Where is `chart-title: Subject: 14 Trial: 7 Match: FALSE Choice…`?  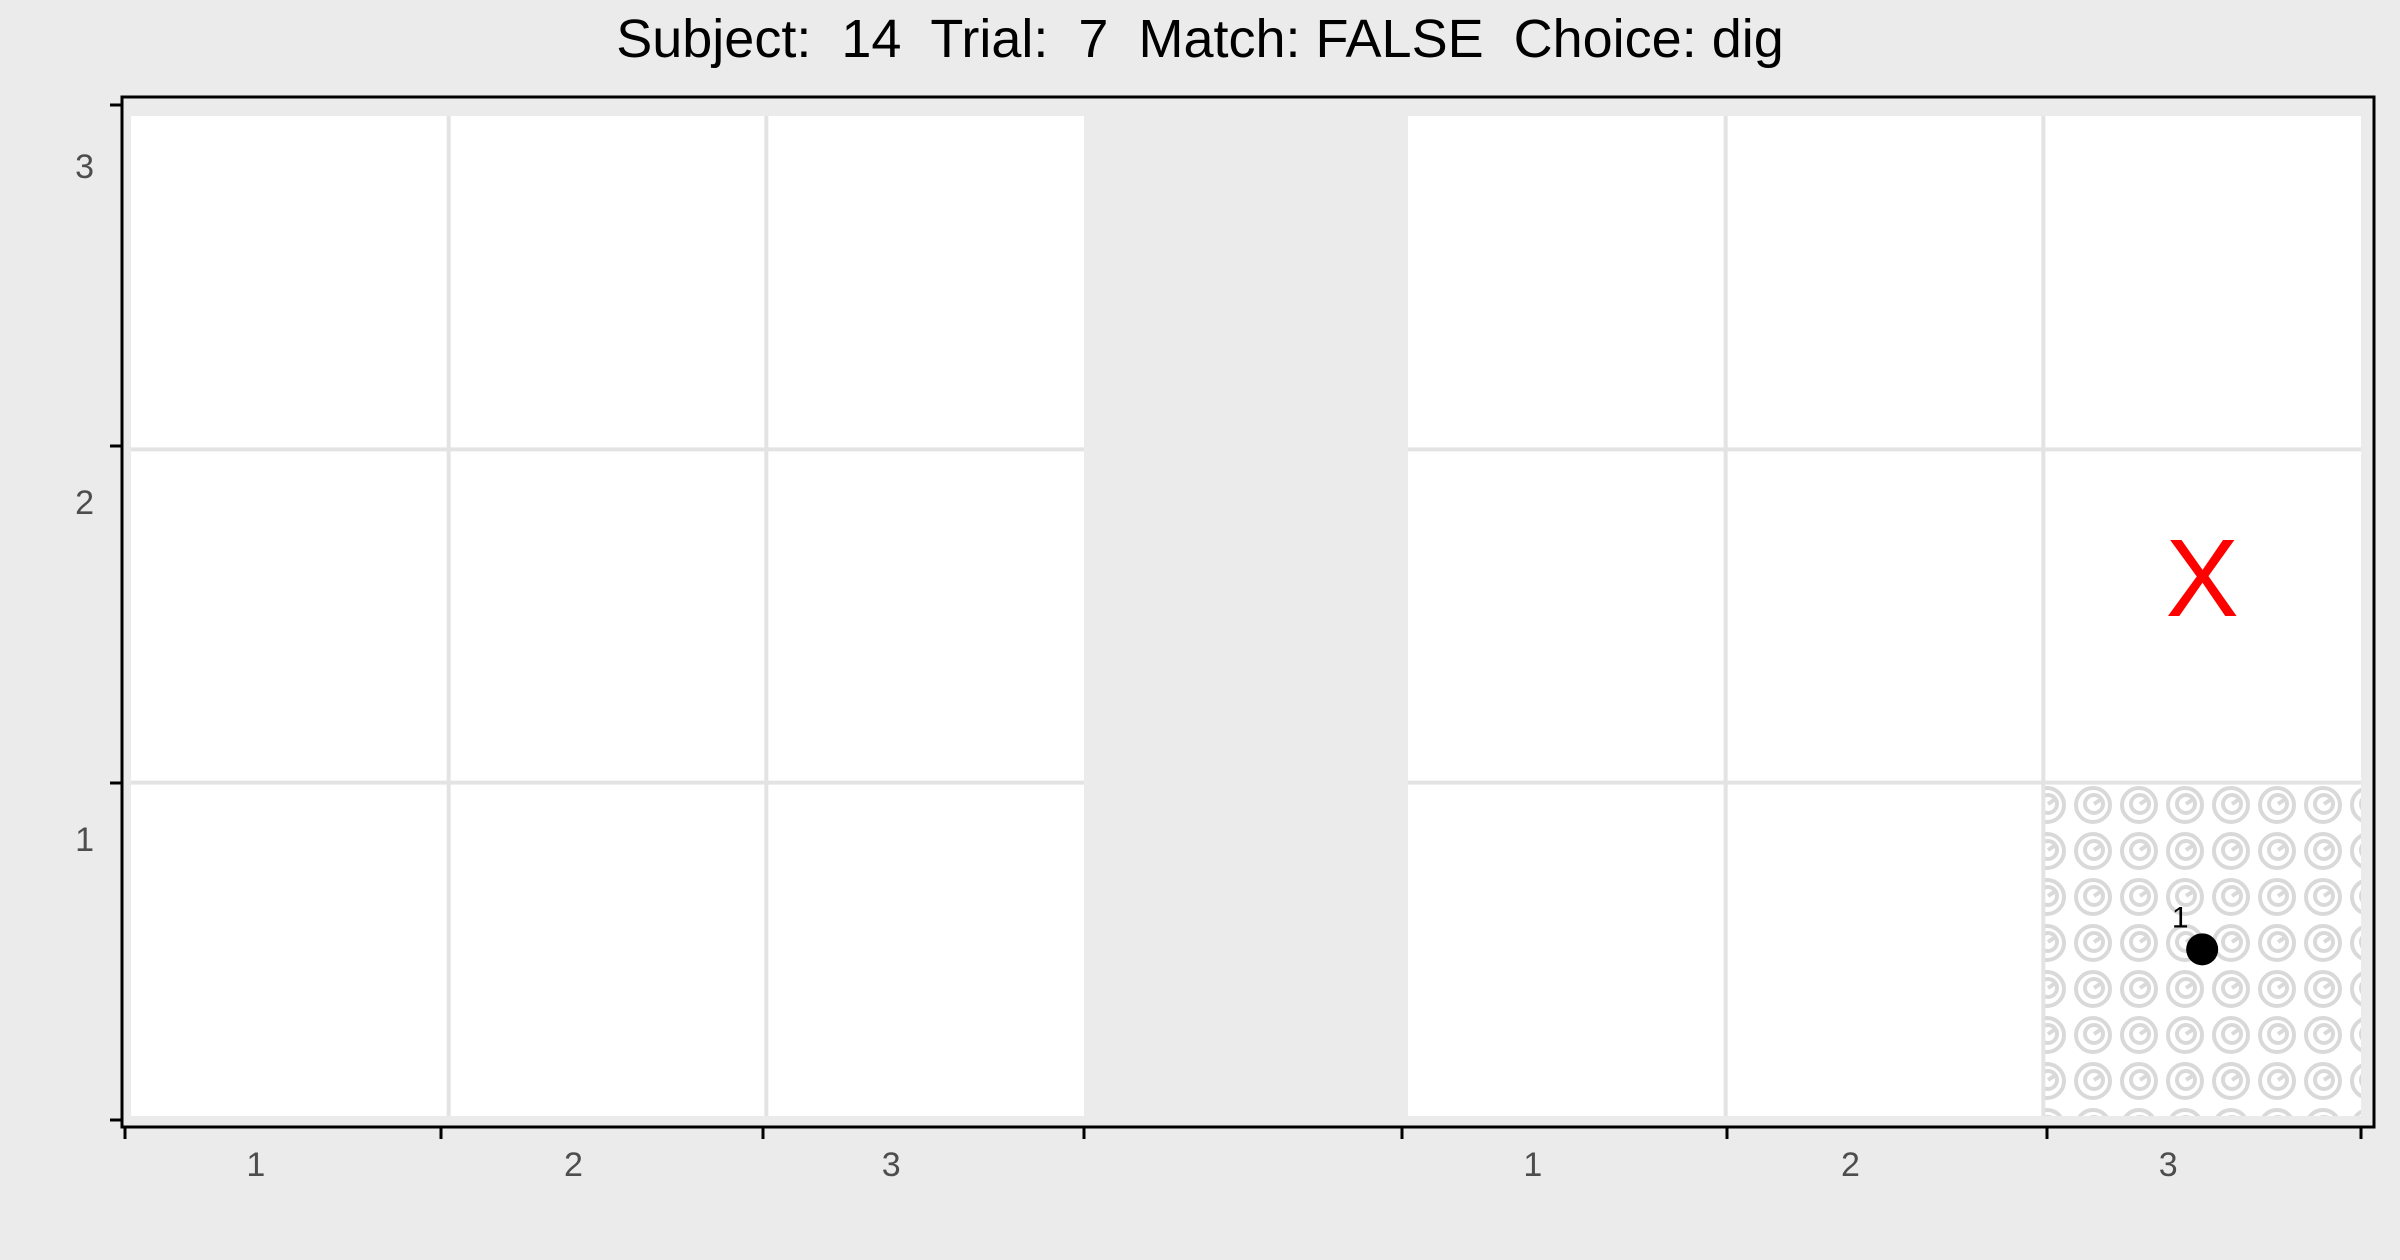 chart-title: Subject: 14 Trial: 7 Match: FALSE Choice… is located at coordinates (1200, 39).